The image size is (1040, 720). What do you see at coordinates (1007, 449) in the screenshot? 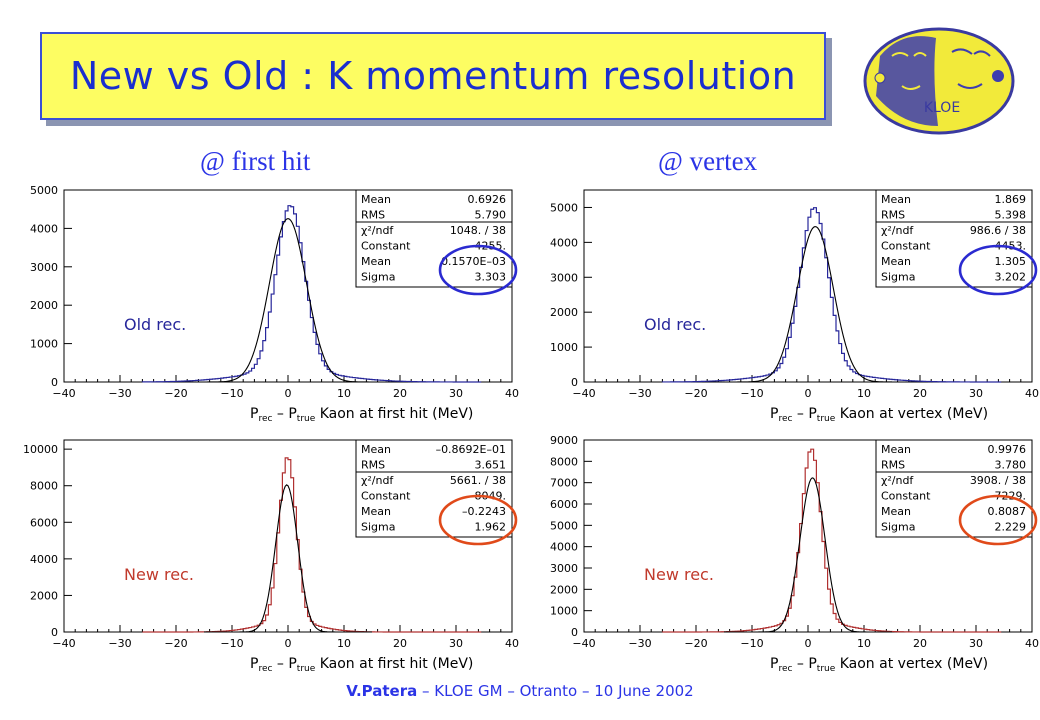
I see `stats-value: 0.9976` at bounding box center [1007, 449].